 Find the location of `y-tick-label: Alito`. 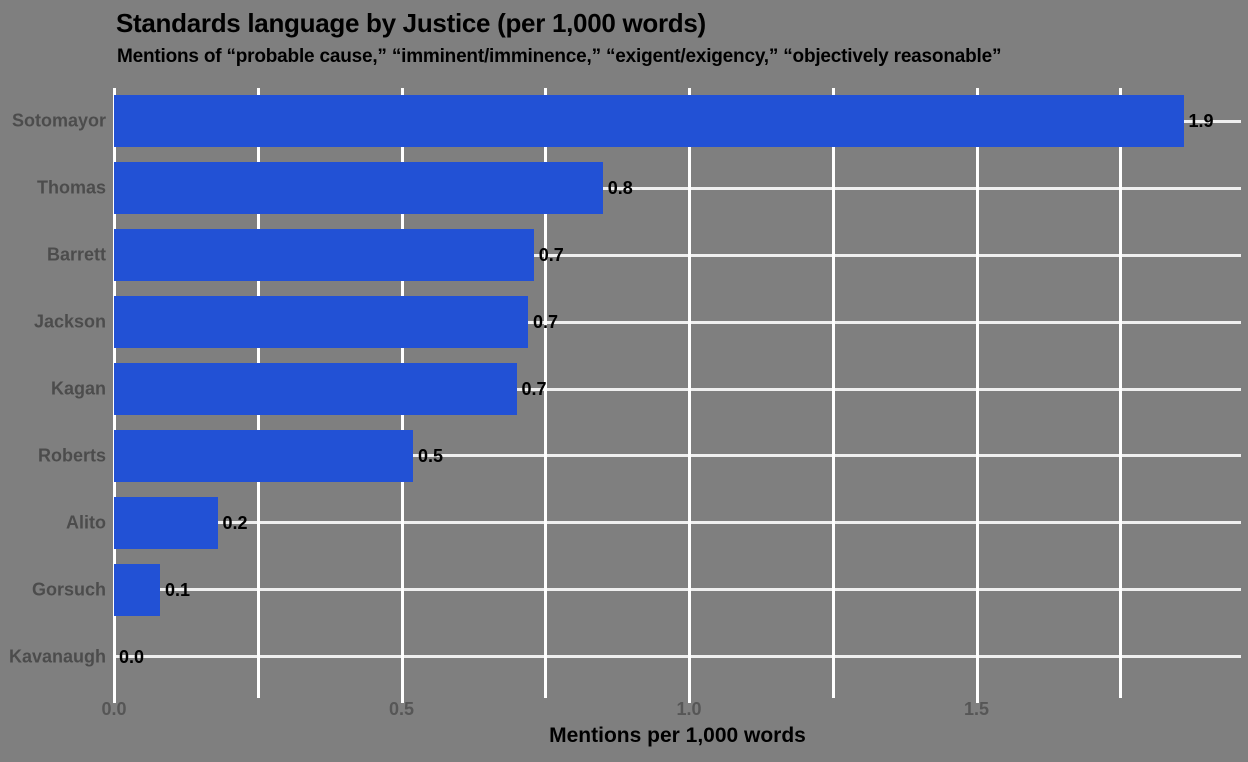

y-tick-label: Alito is located at coordinates (86, 522).